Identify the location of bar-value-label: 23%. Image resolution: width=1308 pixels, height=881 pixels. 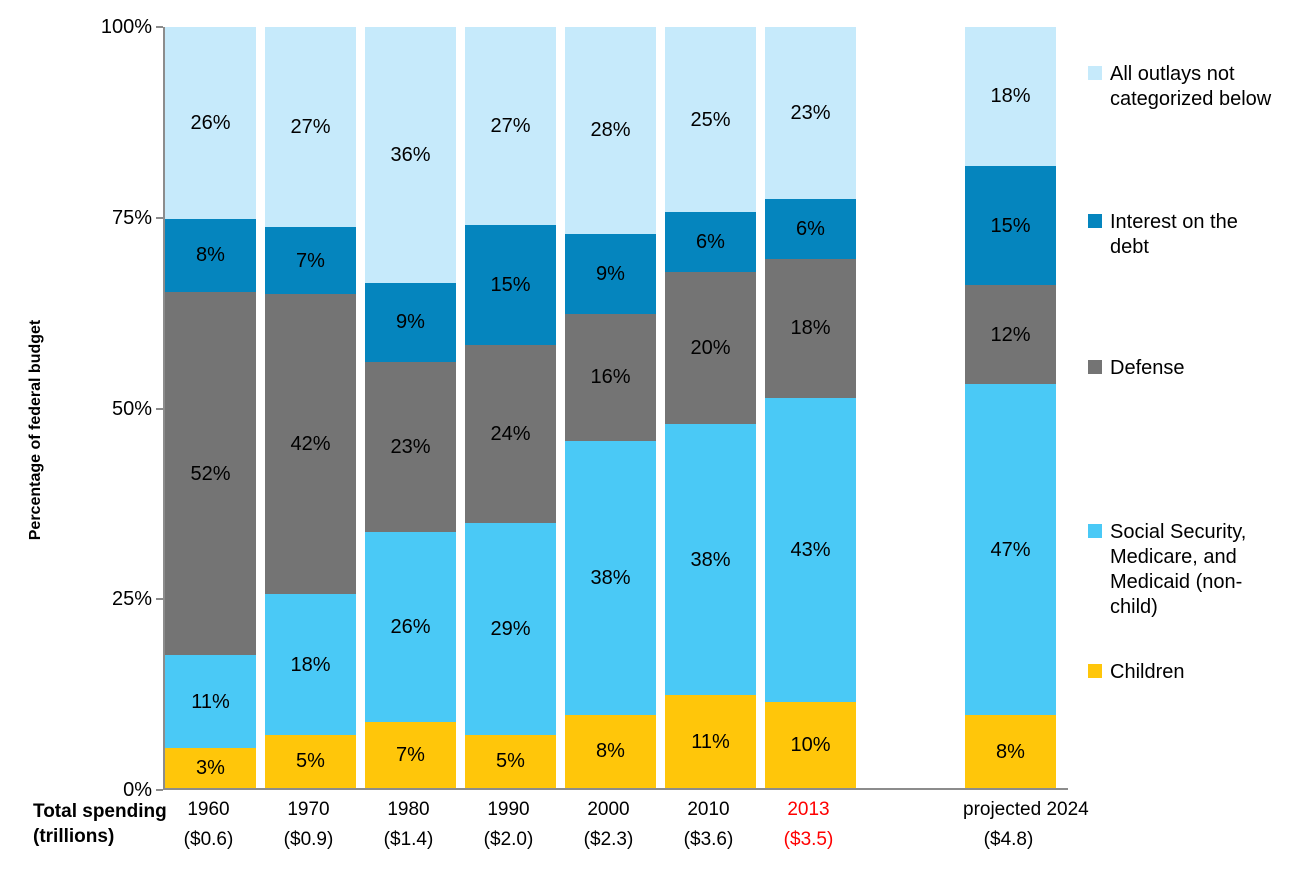
(410, 446).